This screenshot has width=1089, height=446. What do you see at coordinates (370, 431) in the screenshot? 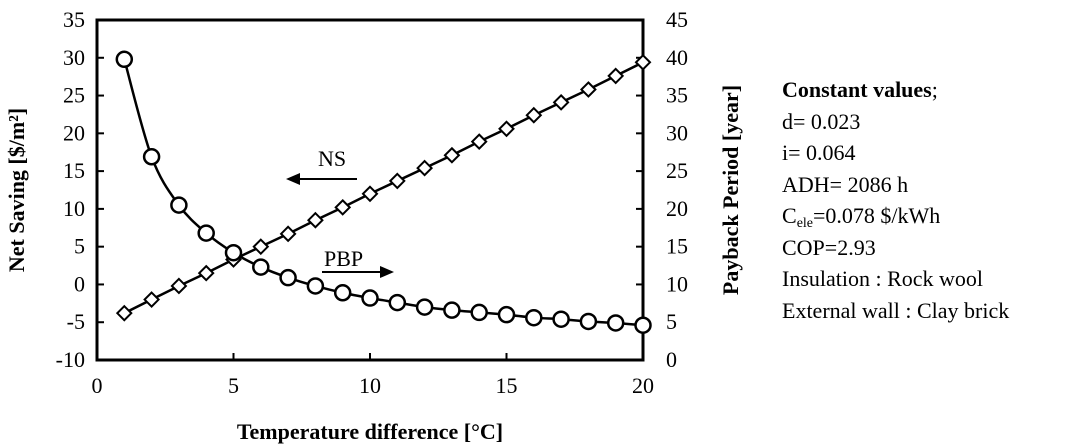
I see `x-axis-title: Temperature difference [°C]` at bounding box center [370, 431].